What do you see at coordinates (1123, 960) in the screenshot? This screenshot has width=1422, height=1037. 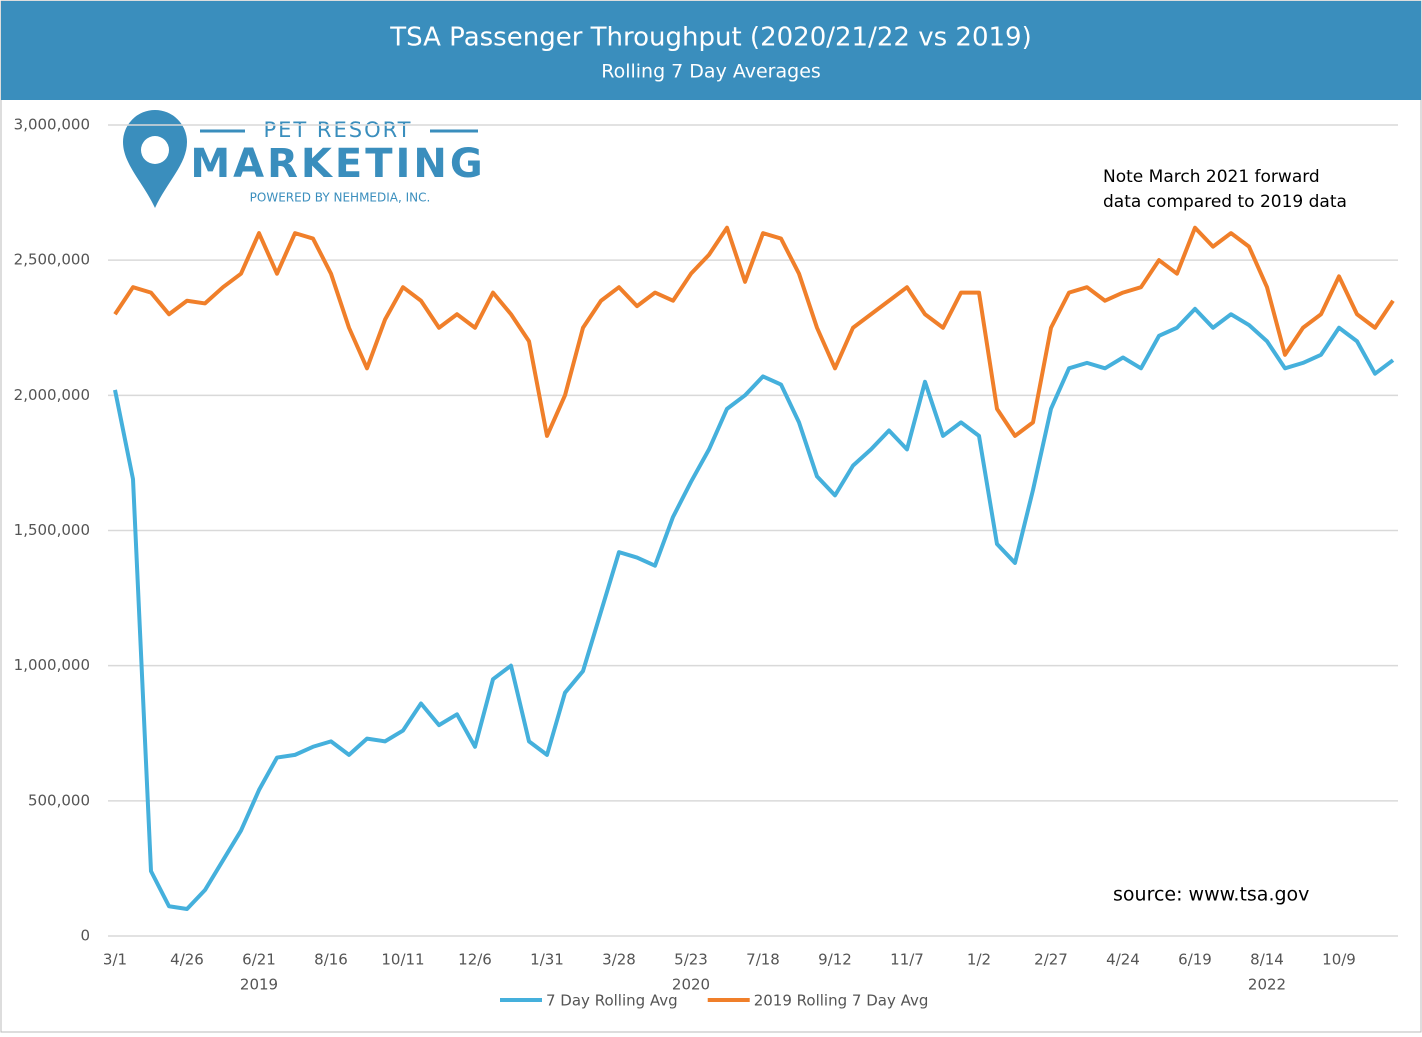 I see `x-tick-label: 4/24` at bounding box center [1123, 960].